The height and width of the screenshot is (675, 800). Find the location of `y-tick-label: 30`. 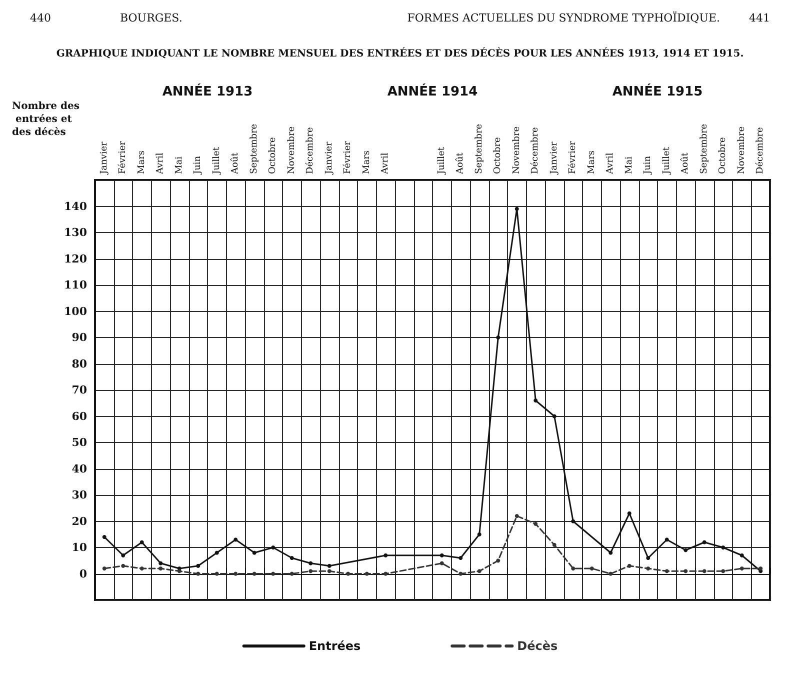

y-tick-label: 30 is located at coordinates (80, 495).